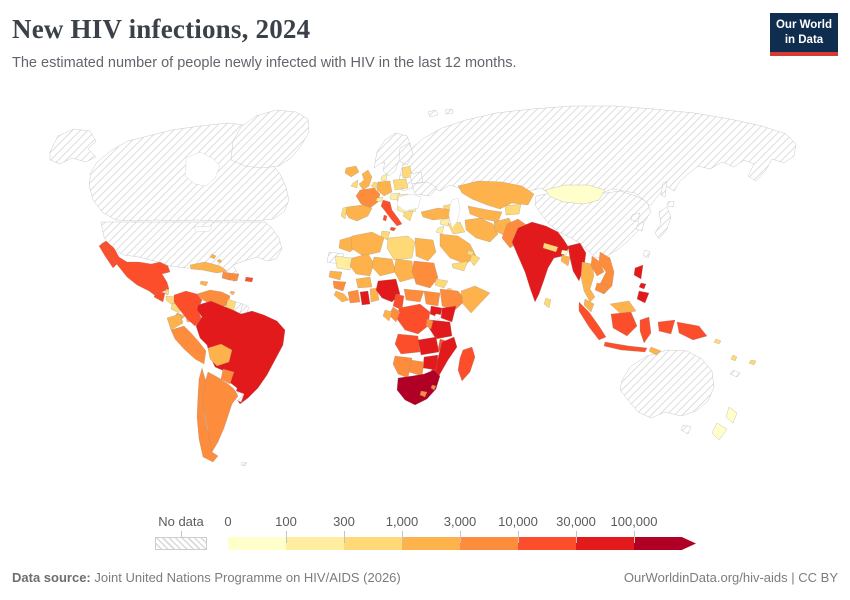  Describe the element at coordinates (234, 277) in the screenshot. I see `country-dominican-republic` at that location.